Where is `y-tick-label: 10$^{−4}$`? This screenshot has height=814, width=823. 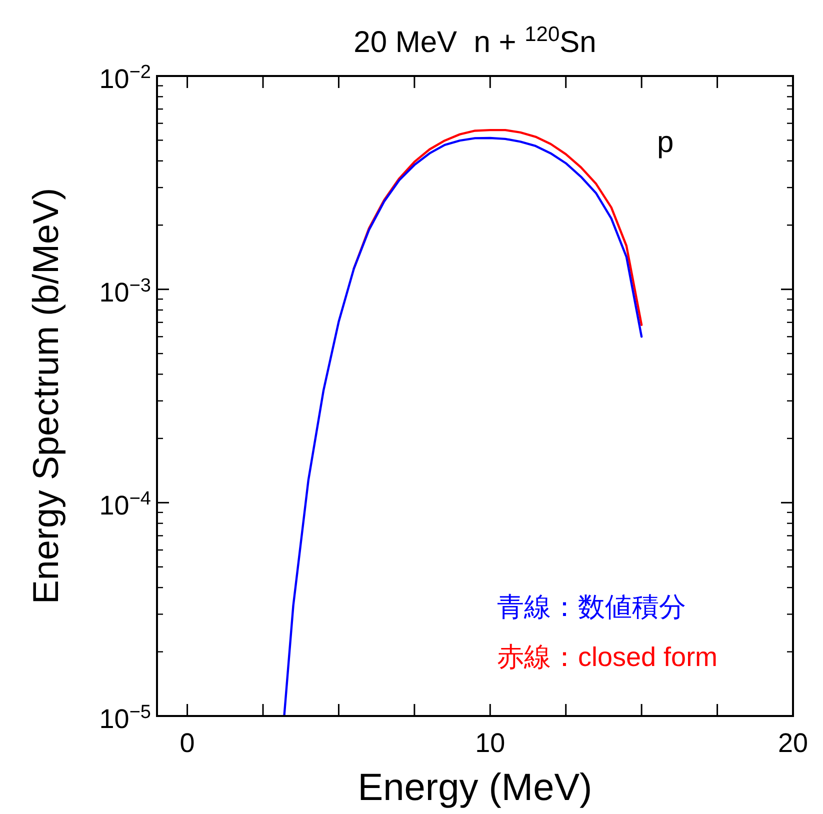
y-tick-label: 10$^{−4}$ is located at coordinates (125, 504).